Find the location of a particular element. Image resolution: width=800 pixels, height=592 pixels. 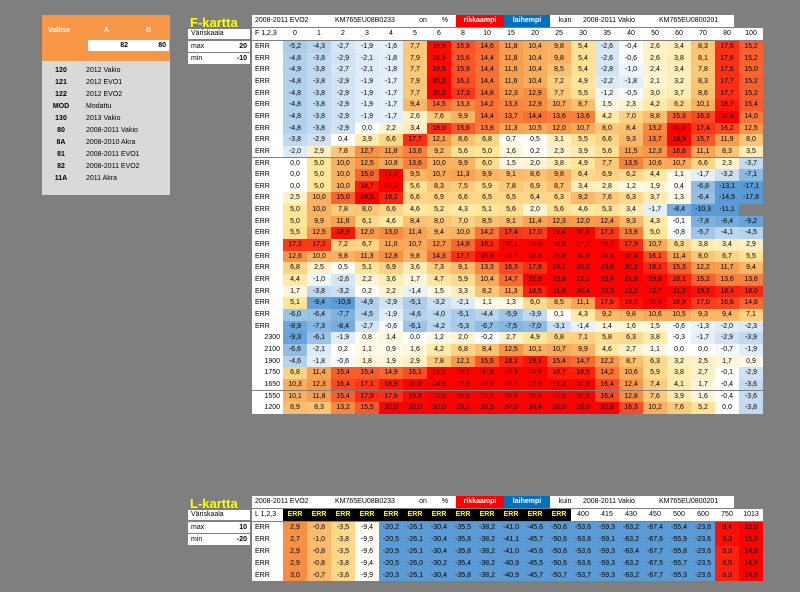

lmap-value-cell: 15,0 is located at coordinates (751, 539).